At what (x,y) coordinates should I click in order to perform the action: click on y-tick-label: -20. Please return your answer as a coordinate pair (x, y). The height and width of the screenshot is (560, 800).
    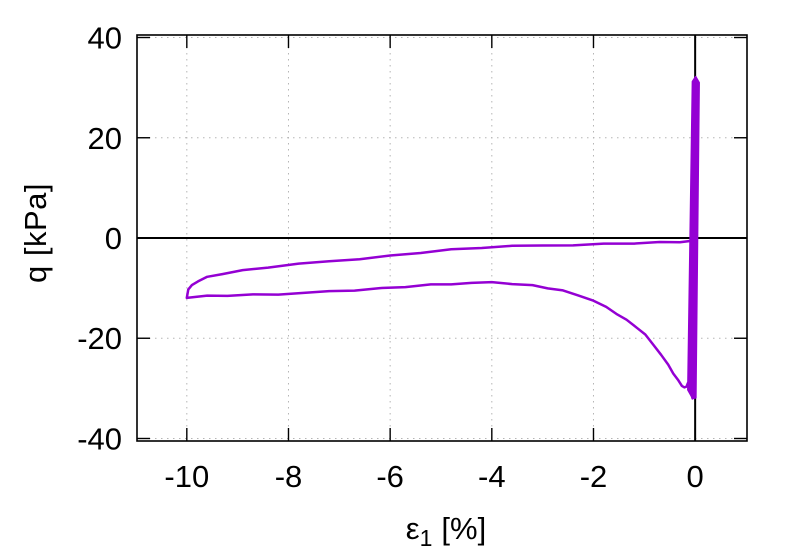
    Looking at the image, I should click on (99, 338).